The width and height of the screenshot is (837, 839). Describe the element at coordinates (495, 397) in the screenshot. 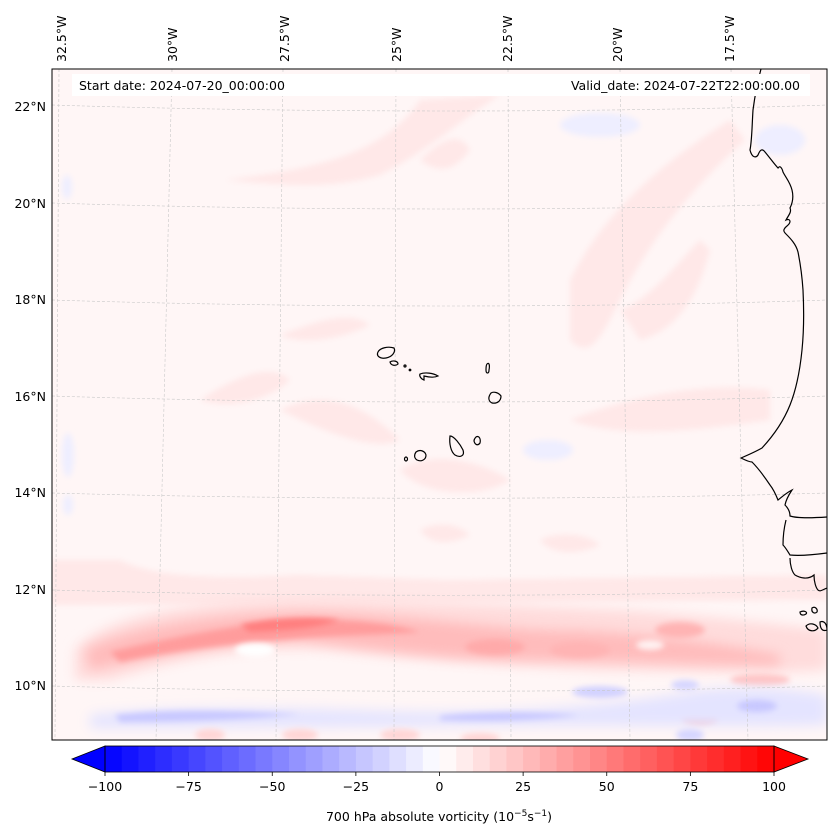

I see `island-boa-vista` at that location.